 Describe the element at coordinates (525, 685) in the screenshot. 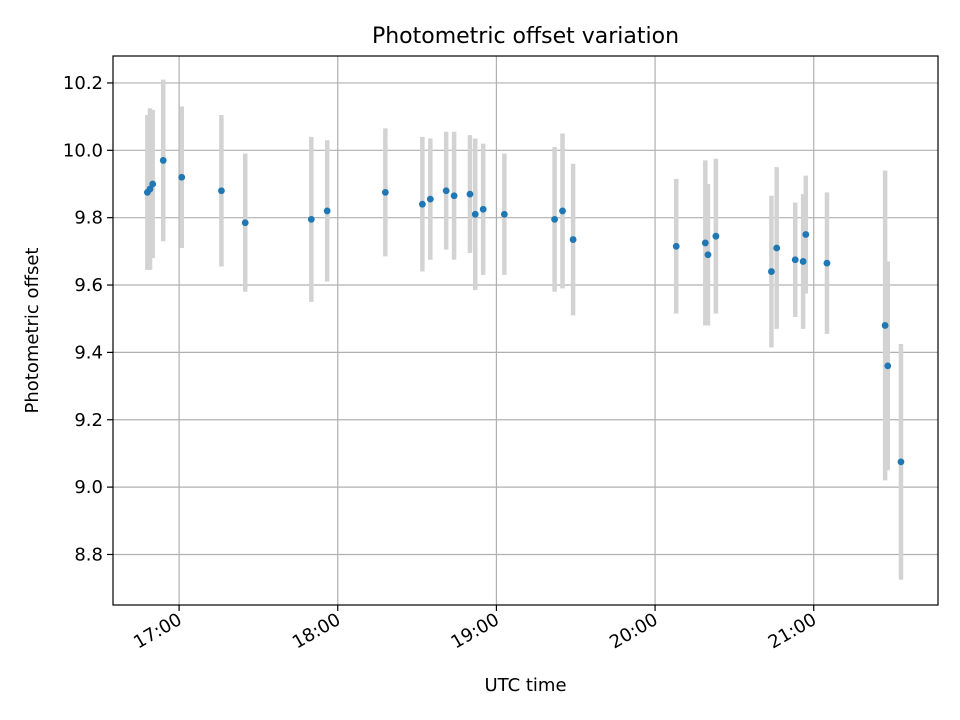

I see `x-axis-label: UTC time` at that location.